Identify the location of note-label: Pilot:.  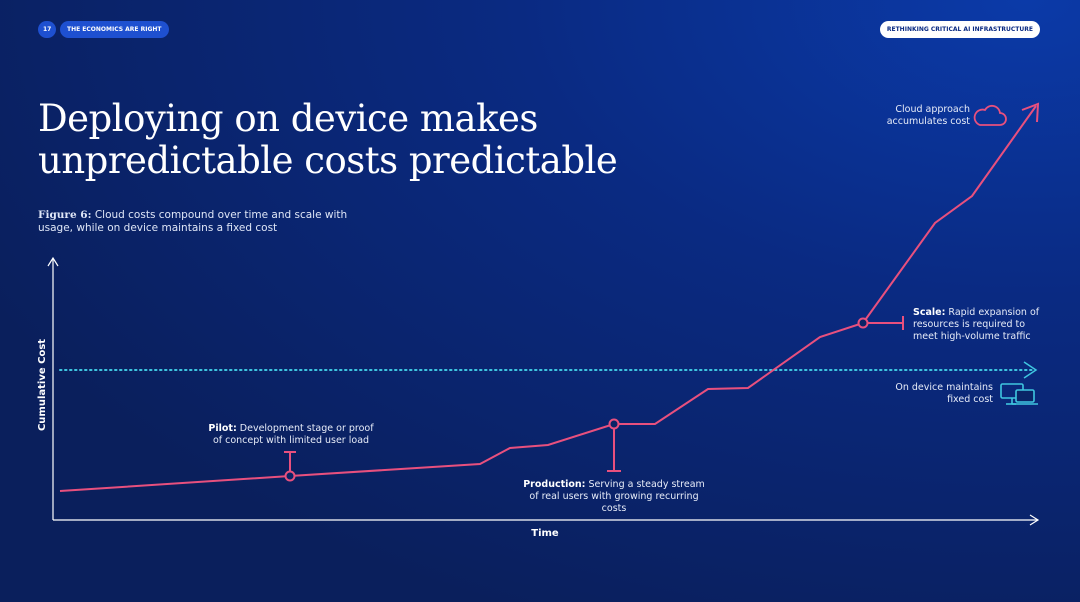
(222, 428).